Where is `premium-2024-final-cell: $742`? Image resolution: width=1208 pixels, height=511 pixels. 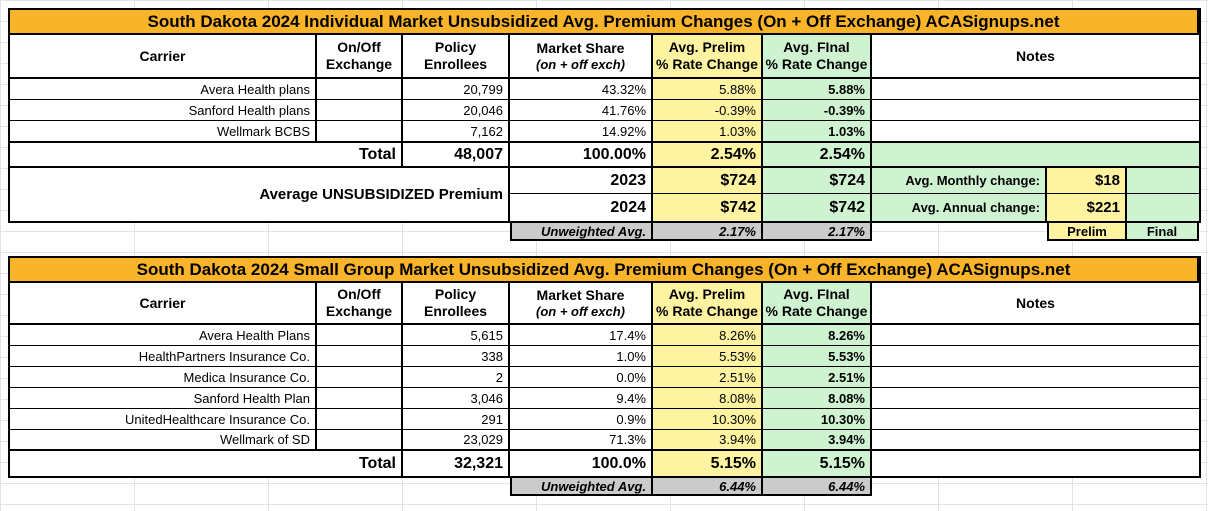
premium-2024-final-cell: $742 is located at coordinates (817, 207).